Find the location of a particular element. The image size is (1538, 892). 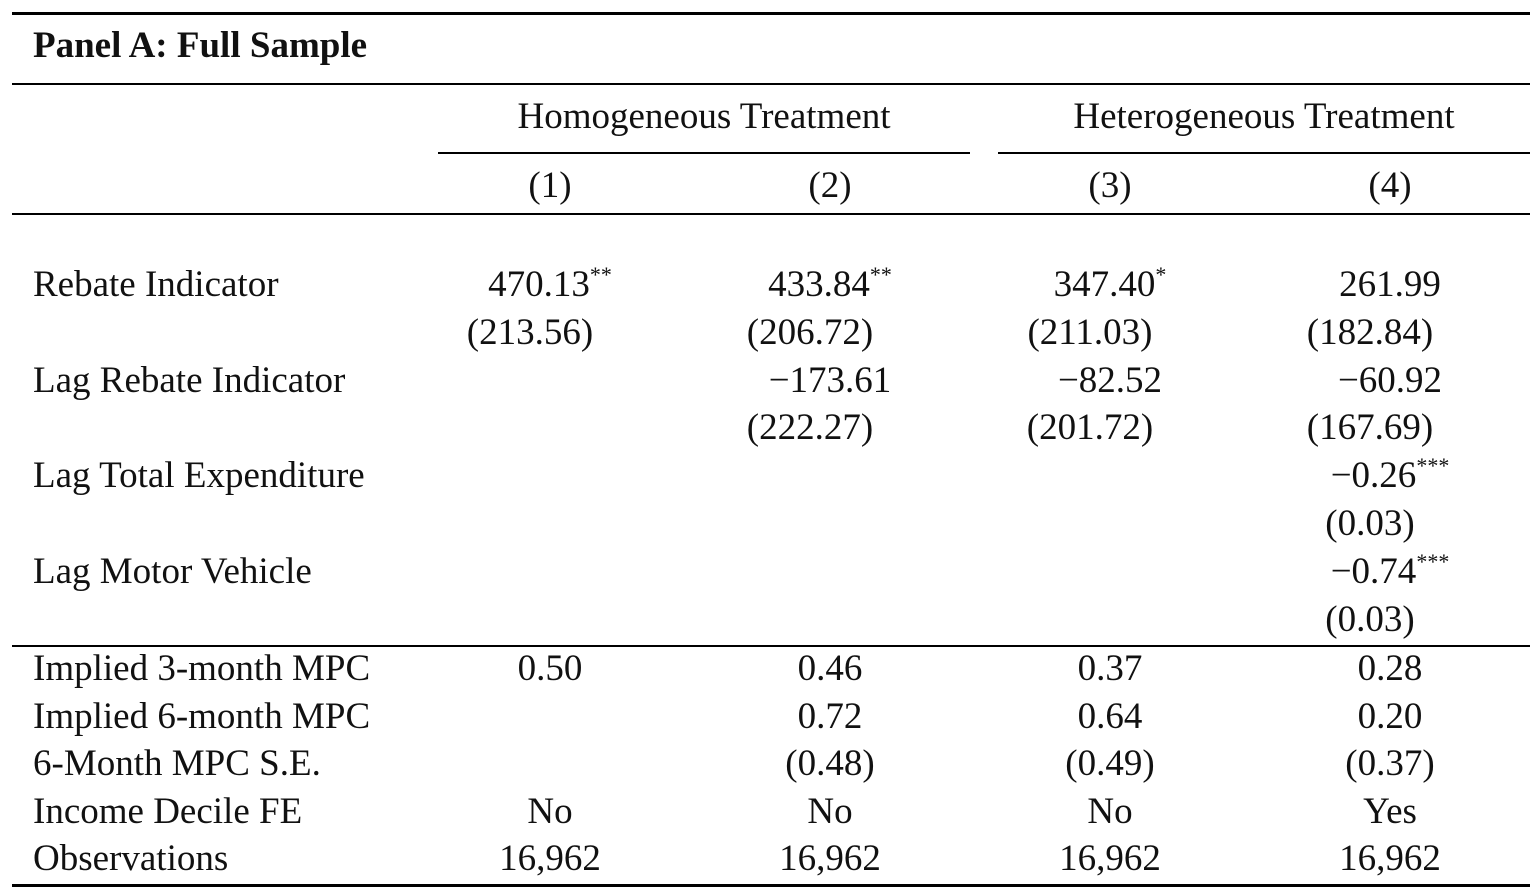

top-rule is located at coordinates (771, 13).